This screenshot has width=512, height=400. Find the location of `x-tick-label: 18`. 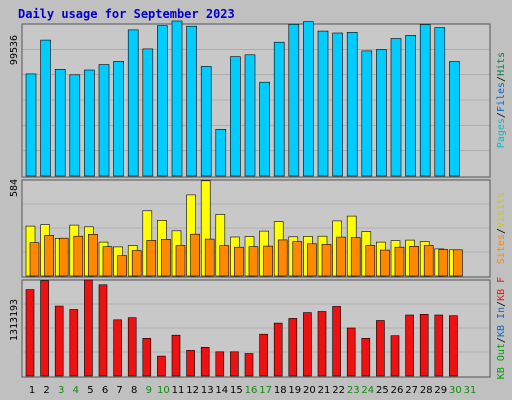

x-tick-label: 18 is located at coordinates (280, 390).